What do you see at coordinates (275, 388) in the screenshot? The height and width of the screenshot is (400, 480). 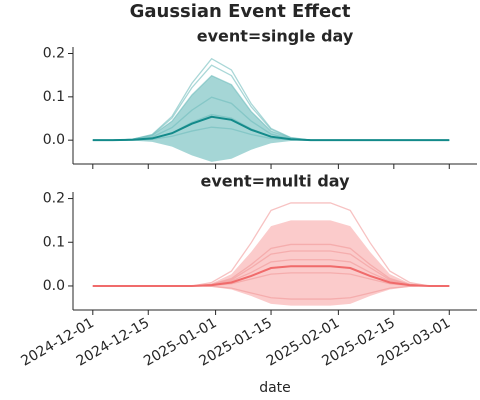 I see `x-axis-label: date` at bounding box center [275, 388].